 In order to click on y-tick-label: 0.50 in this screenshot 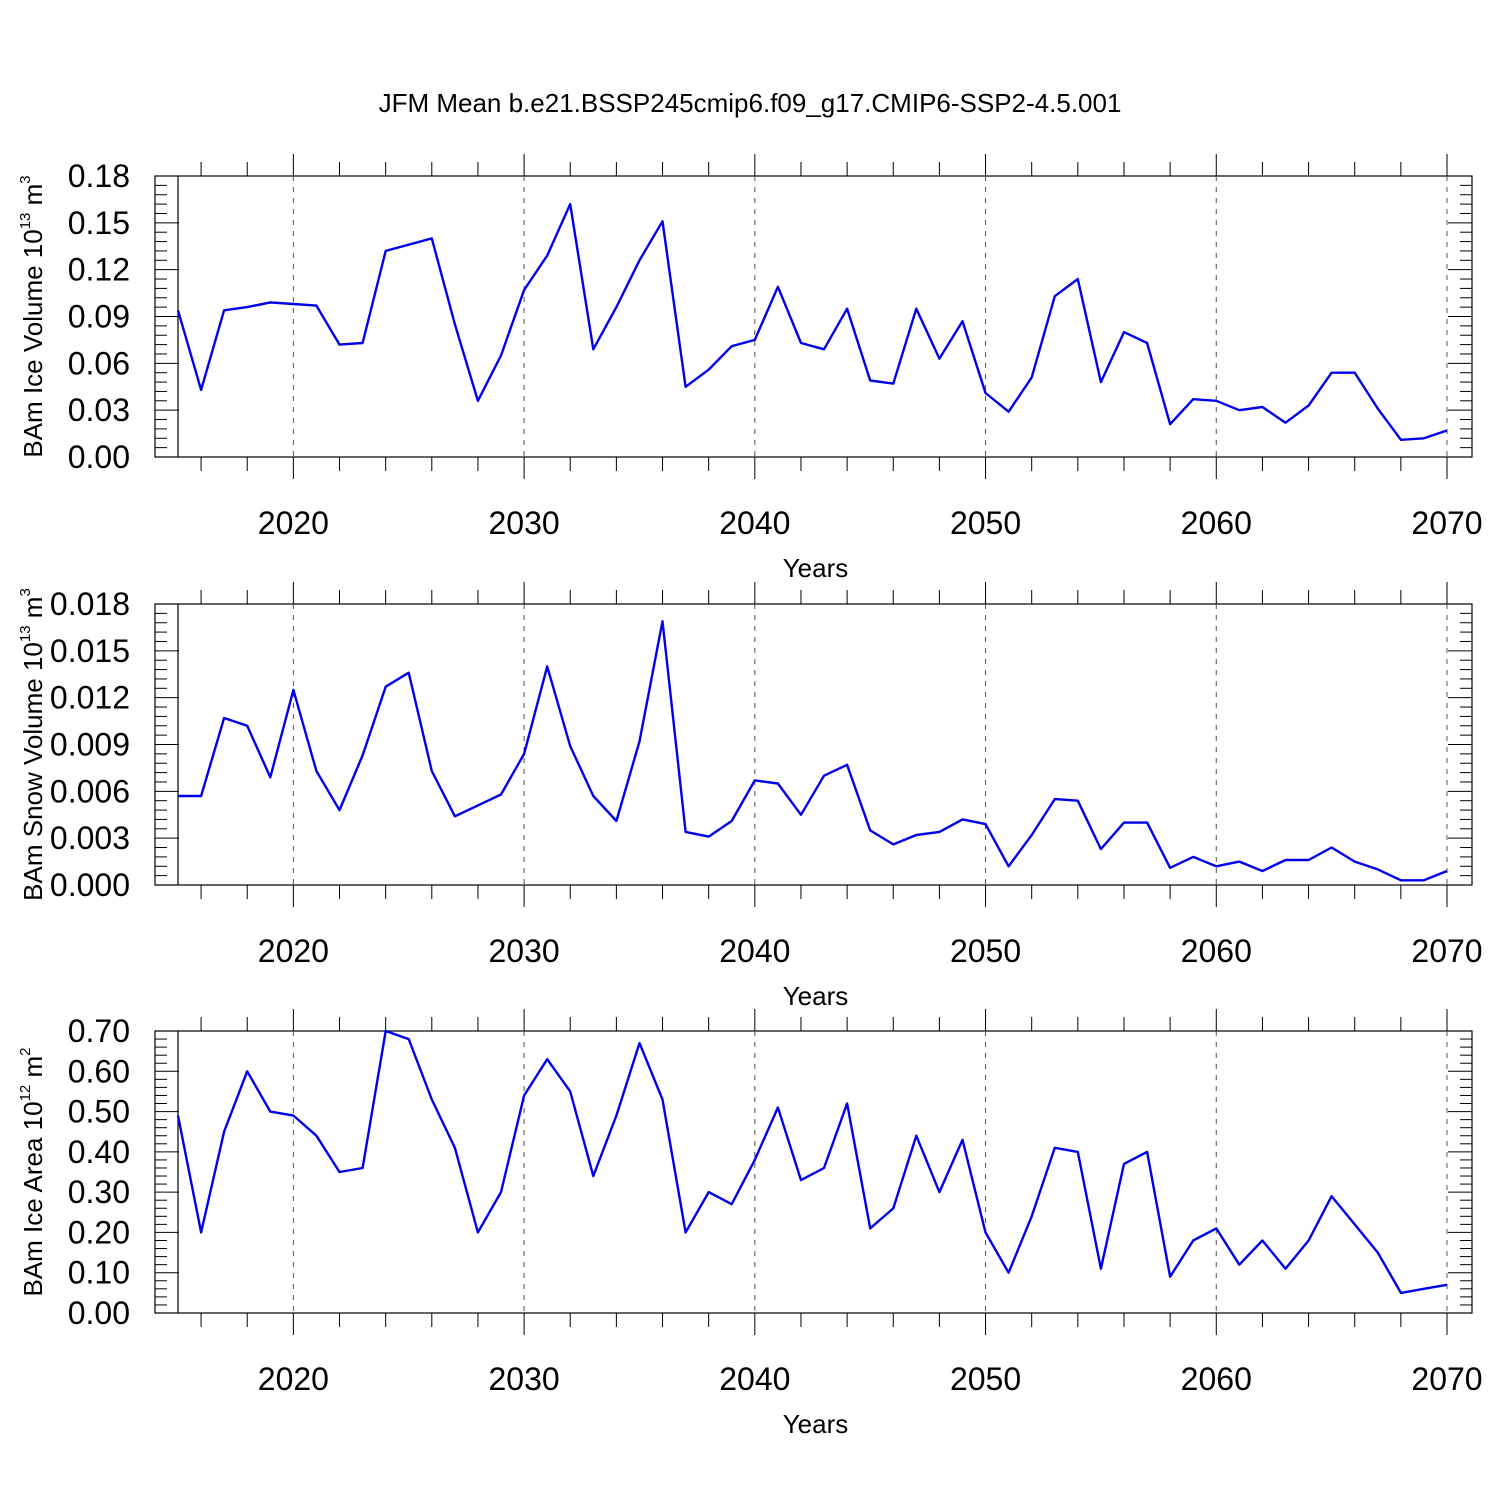, I will do `click(99, 1112)`.